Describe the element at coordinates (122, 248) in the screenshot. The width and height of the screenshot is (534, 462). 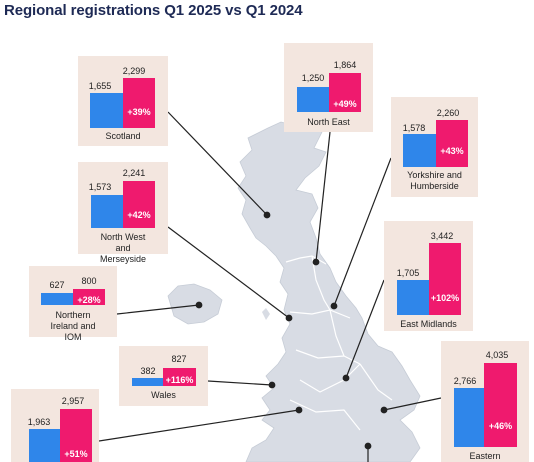
I see `region-name: North West and Merseyside` at that location.